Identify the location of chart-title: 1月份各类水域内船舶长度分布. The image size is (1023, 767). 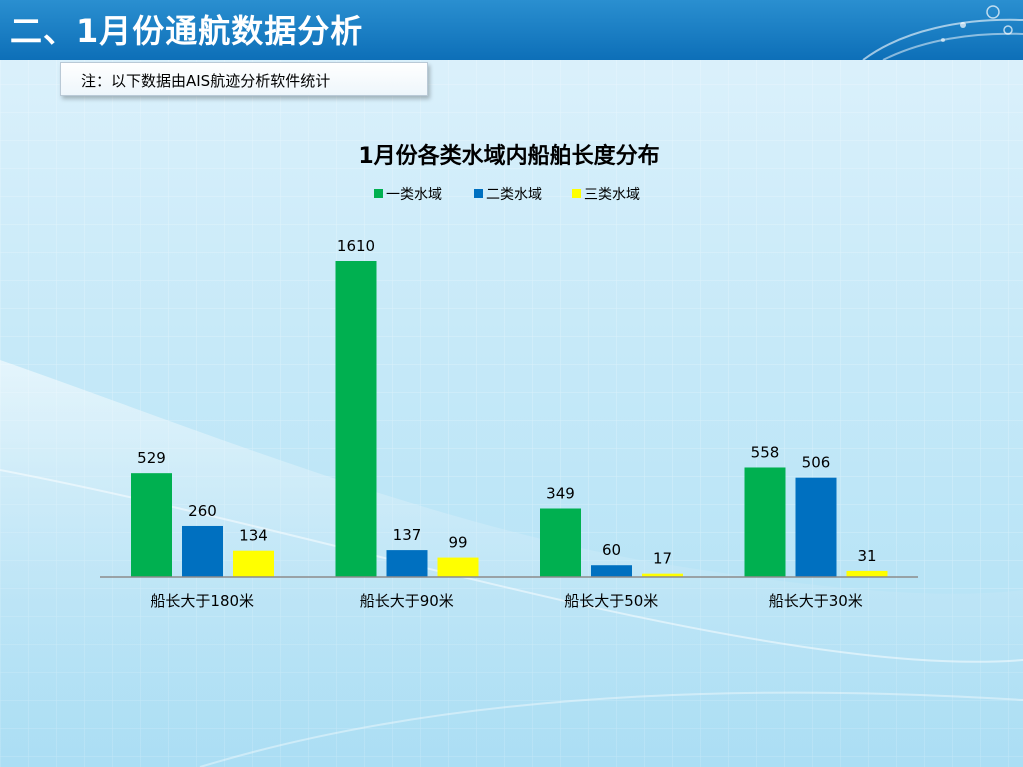
(508, 156).